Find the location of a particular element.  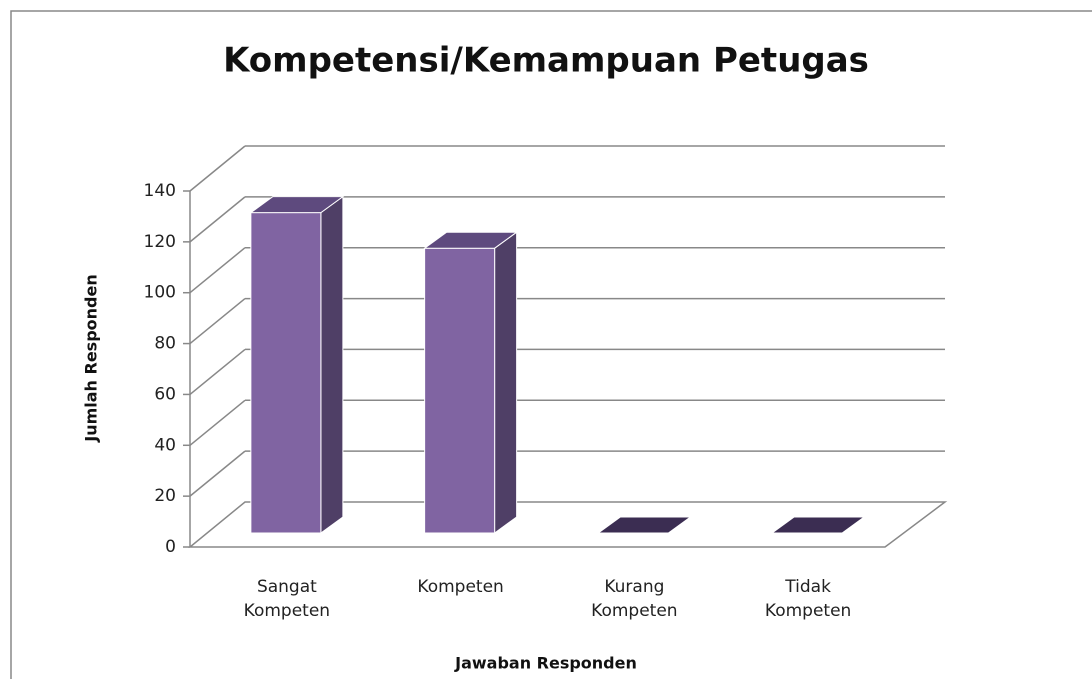

x-axis-title: Jawaban Responden is located at coordinates (545, 663).